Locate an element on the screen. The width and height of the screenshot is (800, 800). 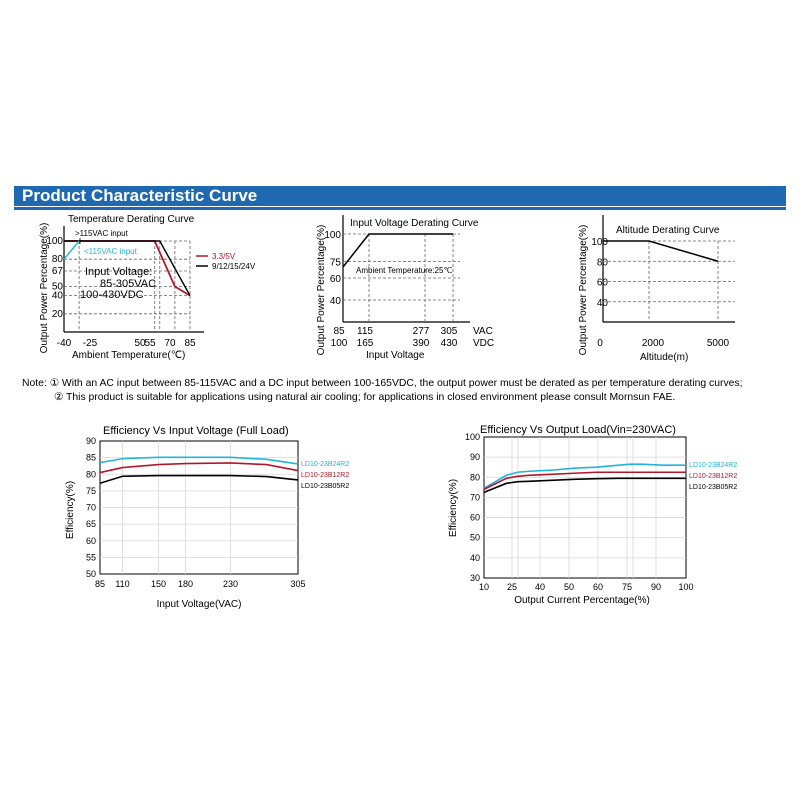
effout-xtick: 90 is located at coordinates (656, 587).